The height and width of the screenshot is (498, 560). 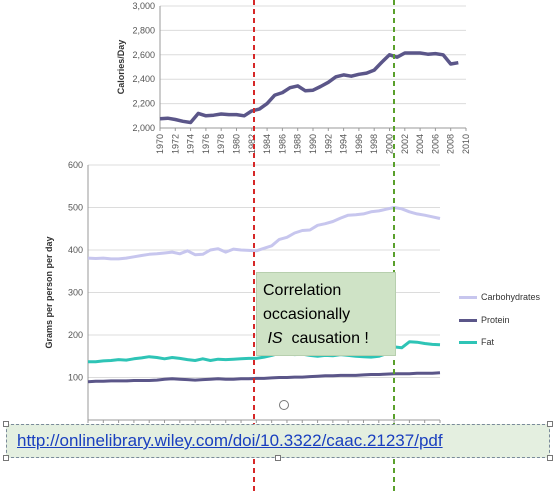 I want to click on calories-xtick-label: 1994, so click(x=344, y=144).